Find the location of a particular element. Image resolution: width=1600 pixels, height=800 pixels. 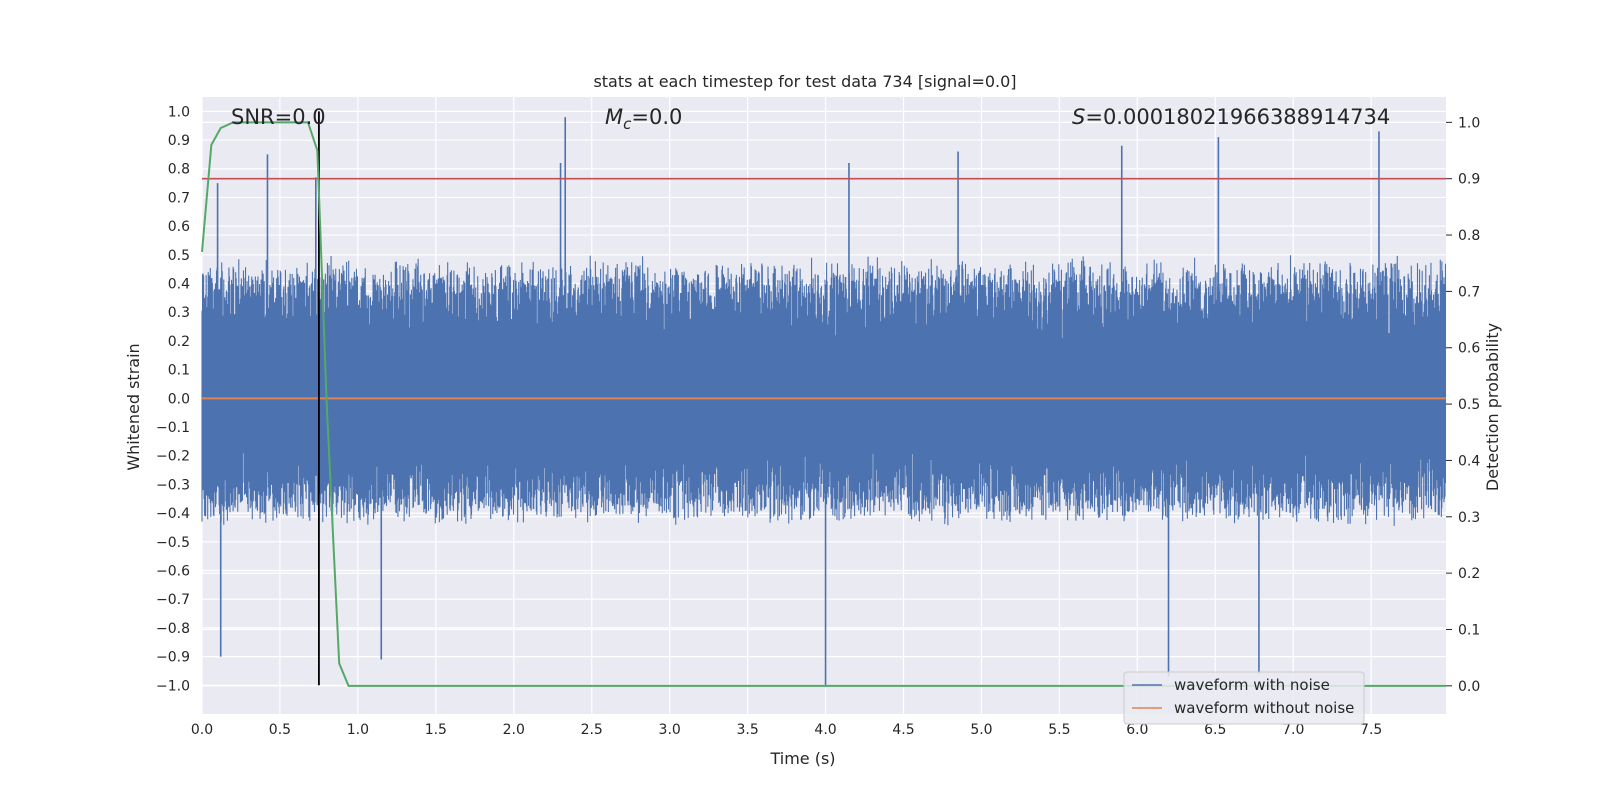

y-right-tick-label: 1.0 is located at coordinates (1469, 123).